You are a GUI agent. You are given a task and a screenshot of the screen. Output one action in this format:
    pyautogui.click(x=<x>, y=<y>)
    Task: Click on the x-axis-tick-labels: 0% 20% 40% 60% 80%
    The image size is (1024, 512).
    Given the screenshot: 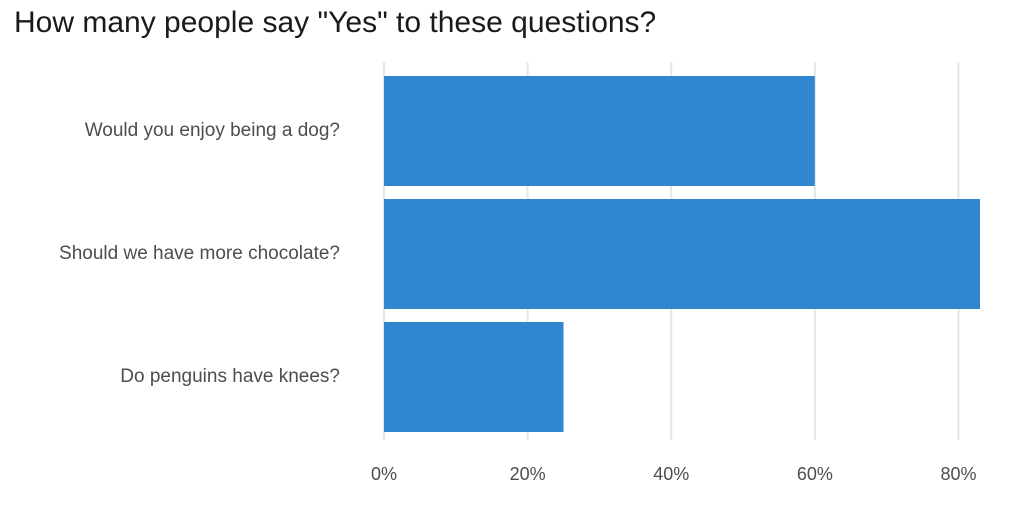 What is the action you would take?
    pyautogui.click(x=673, y=474)
    